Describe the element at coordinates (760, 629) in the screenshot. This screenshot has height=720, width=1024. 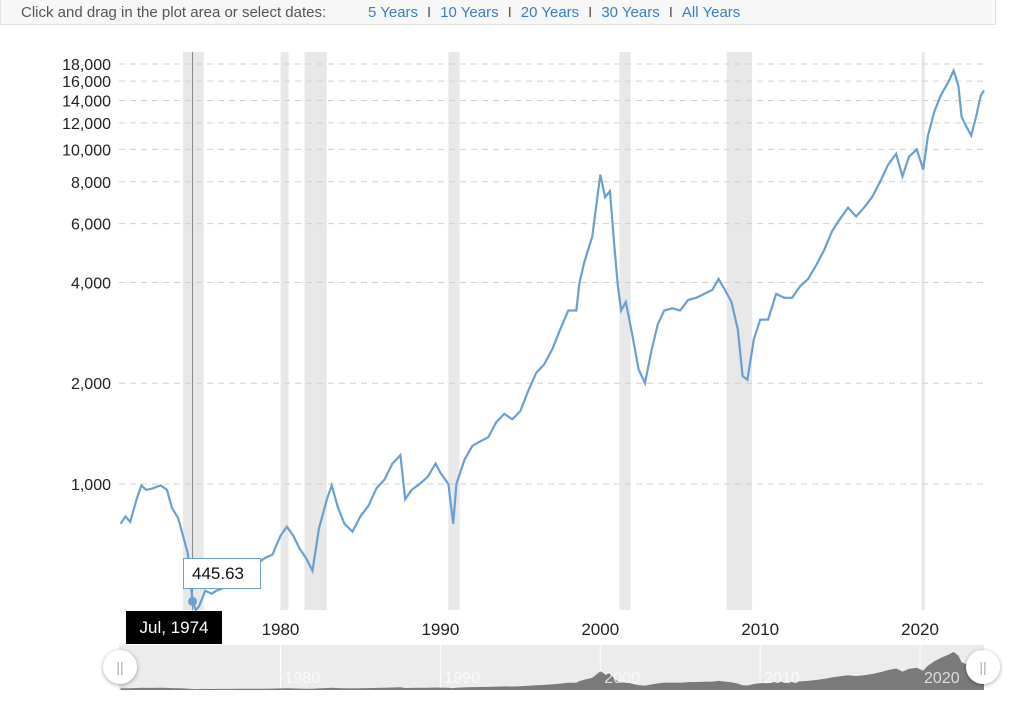
I see `x-tick-label: 2010` at that location.